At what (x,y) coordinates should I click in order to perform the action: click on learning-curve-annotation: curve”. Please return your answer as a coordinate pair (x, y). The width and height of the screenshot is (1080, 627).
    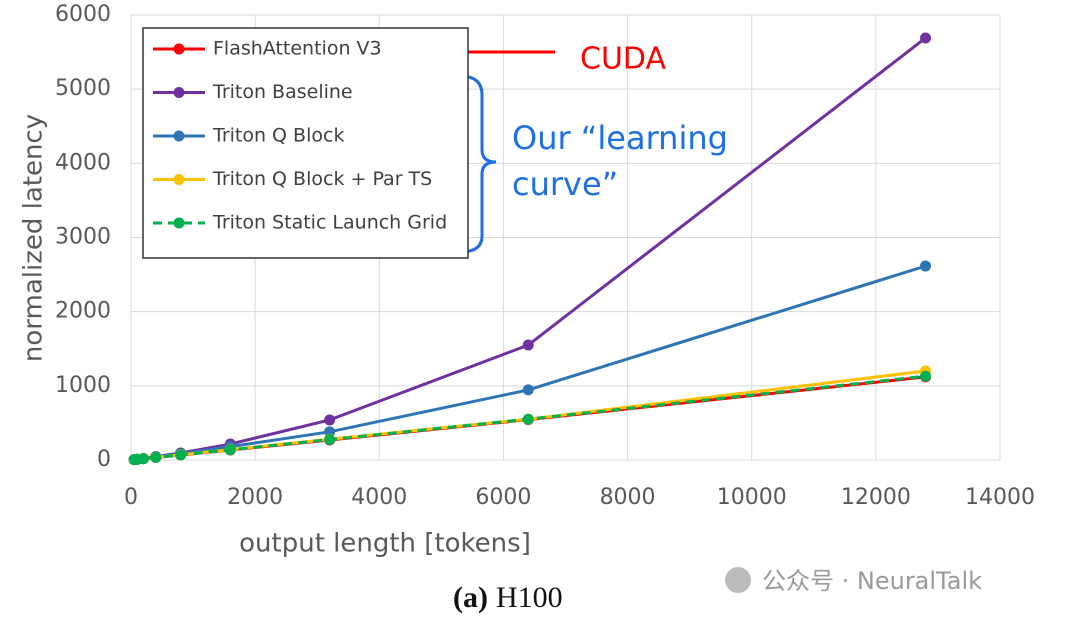
    Looking at the image, I should click on (565, 184).